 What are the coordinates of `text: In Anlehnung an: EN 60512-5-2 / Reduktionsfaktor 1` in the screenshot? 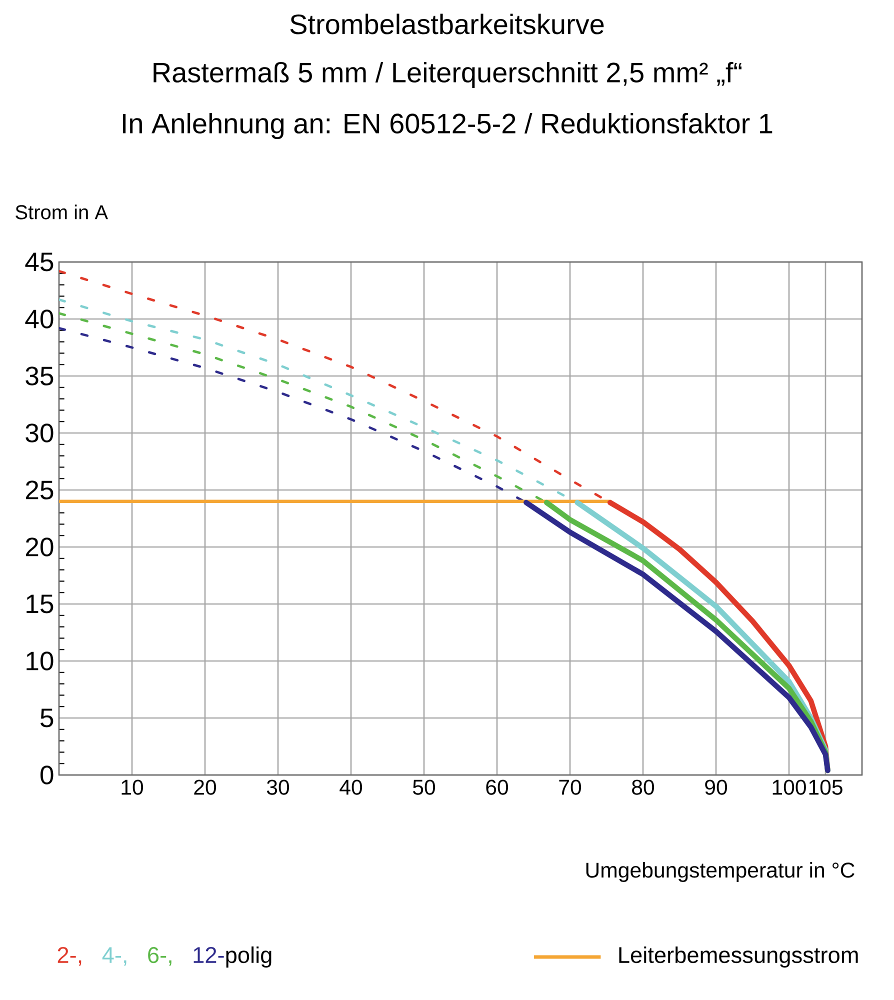 It's located at (447, 126).